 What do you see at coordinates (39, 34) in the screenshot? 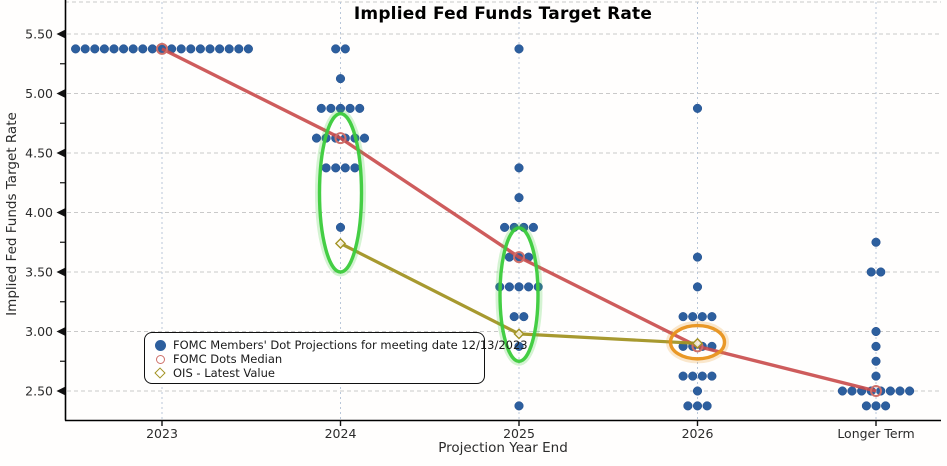
I see `y-tick-label: 5.50` at bounding box center [39, 34].